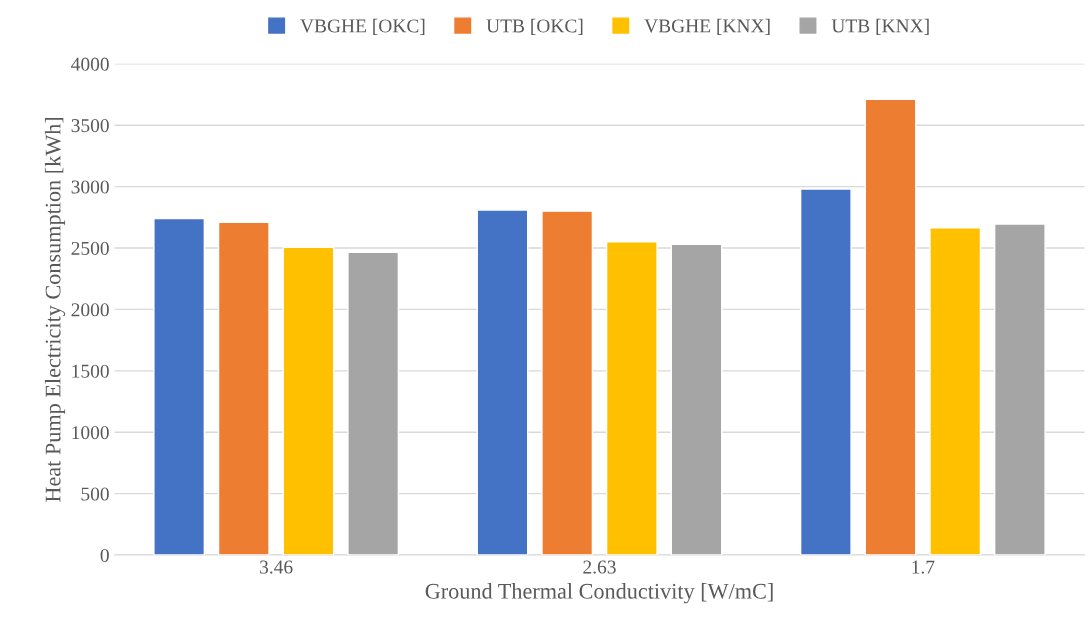 This screenshot has height=638, width=1090. Describe the element at coordinates (90, 371) in the screenshot. I see `y-tick-label: 1500` at that location.